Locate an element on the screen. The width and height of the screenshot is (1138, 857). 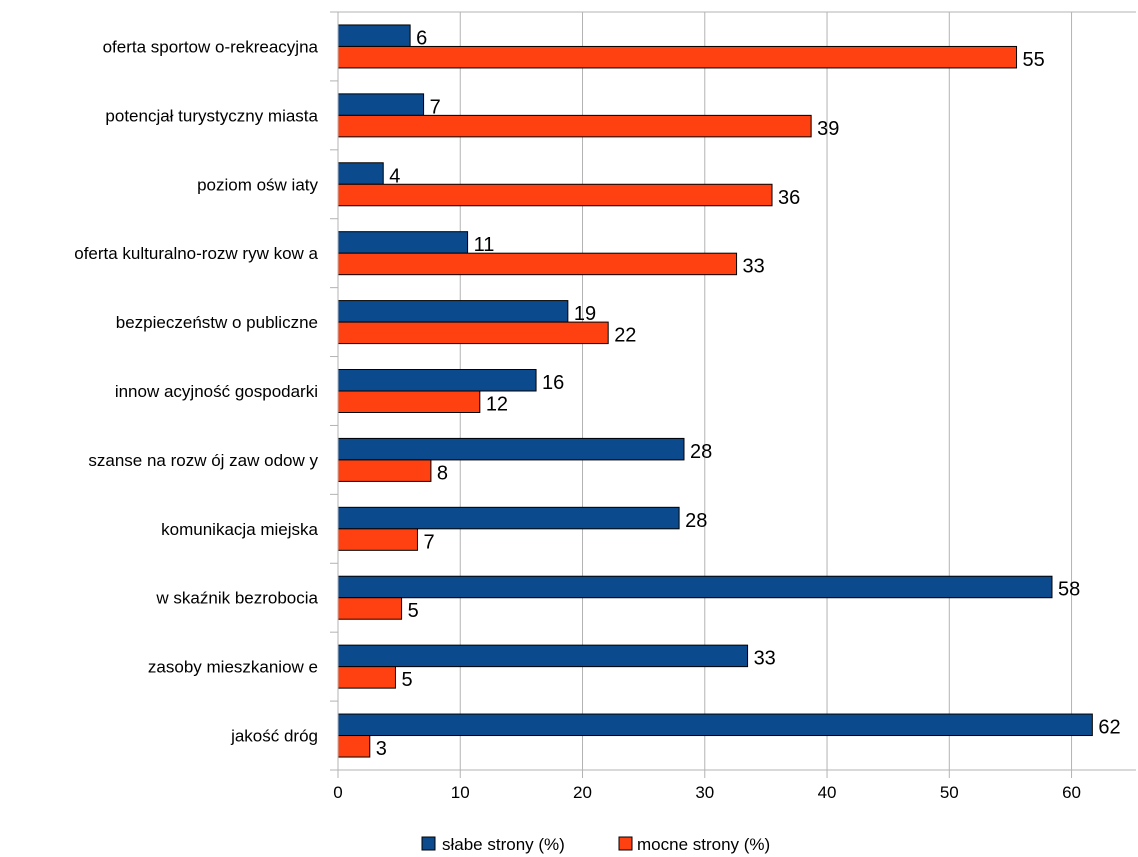
category-label: w skaźnik bezrobocia is located at coordinates (236, 598).